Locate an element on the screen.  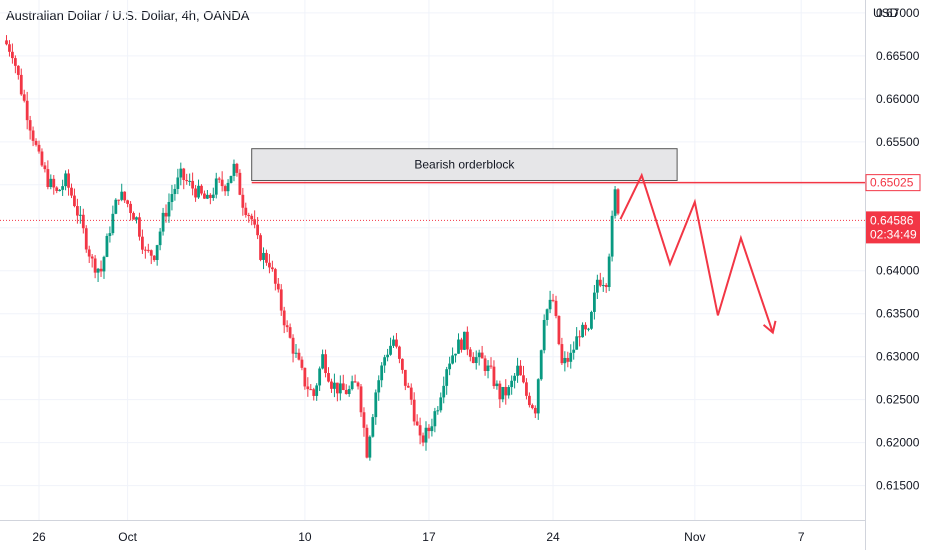
orderblock-layer: Bearish orderblock is located at coordinates (464, 164).